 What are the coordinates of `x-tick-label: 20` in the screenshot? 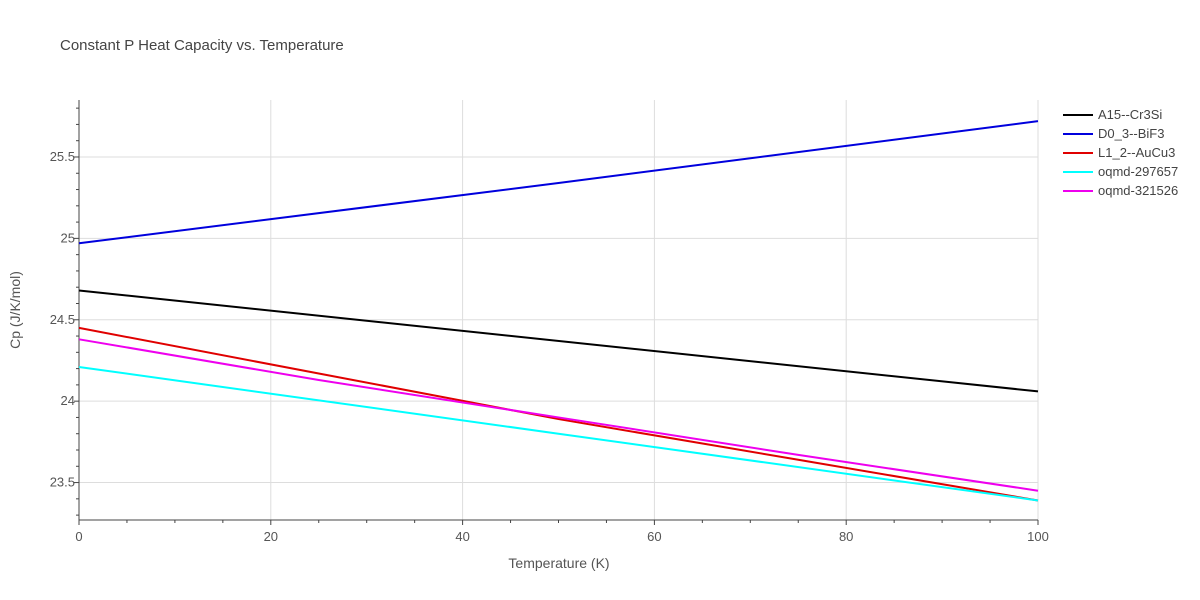 It's located at (271, 536).